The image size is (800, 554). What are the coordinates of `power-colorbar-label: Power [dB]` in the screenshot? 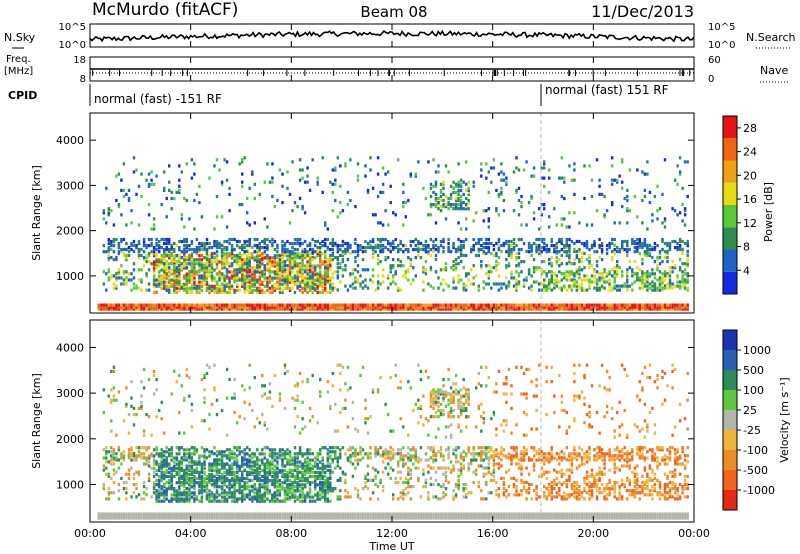 It's located at (768, 212).